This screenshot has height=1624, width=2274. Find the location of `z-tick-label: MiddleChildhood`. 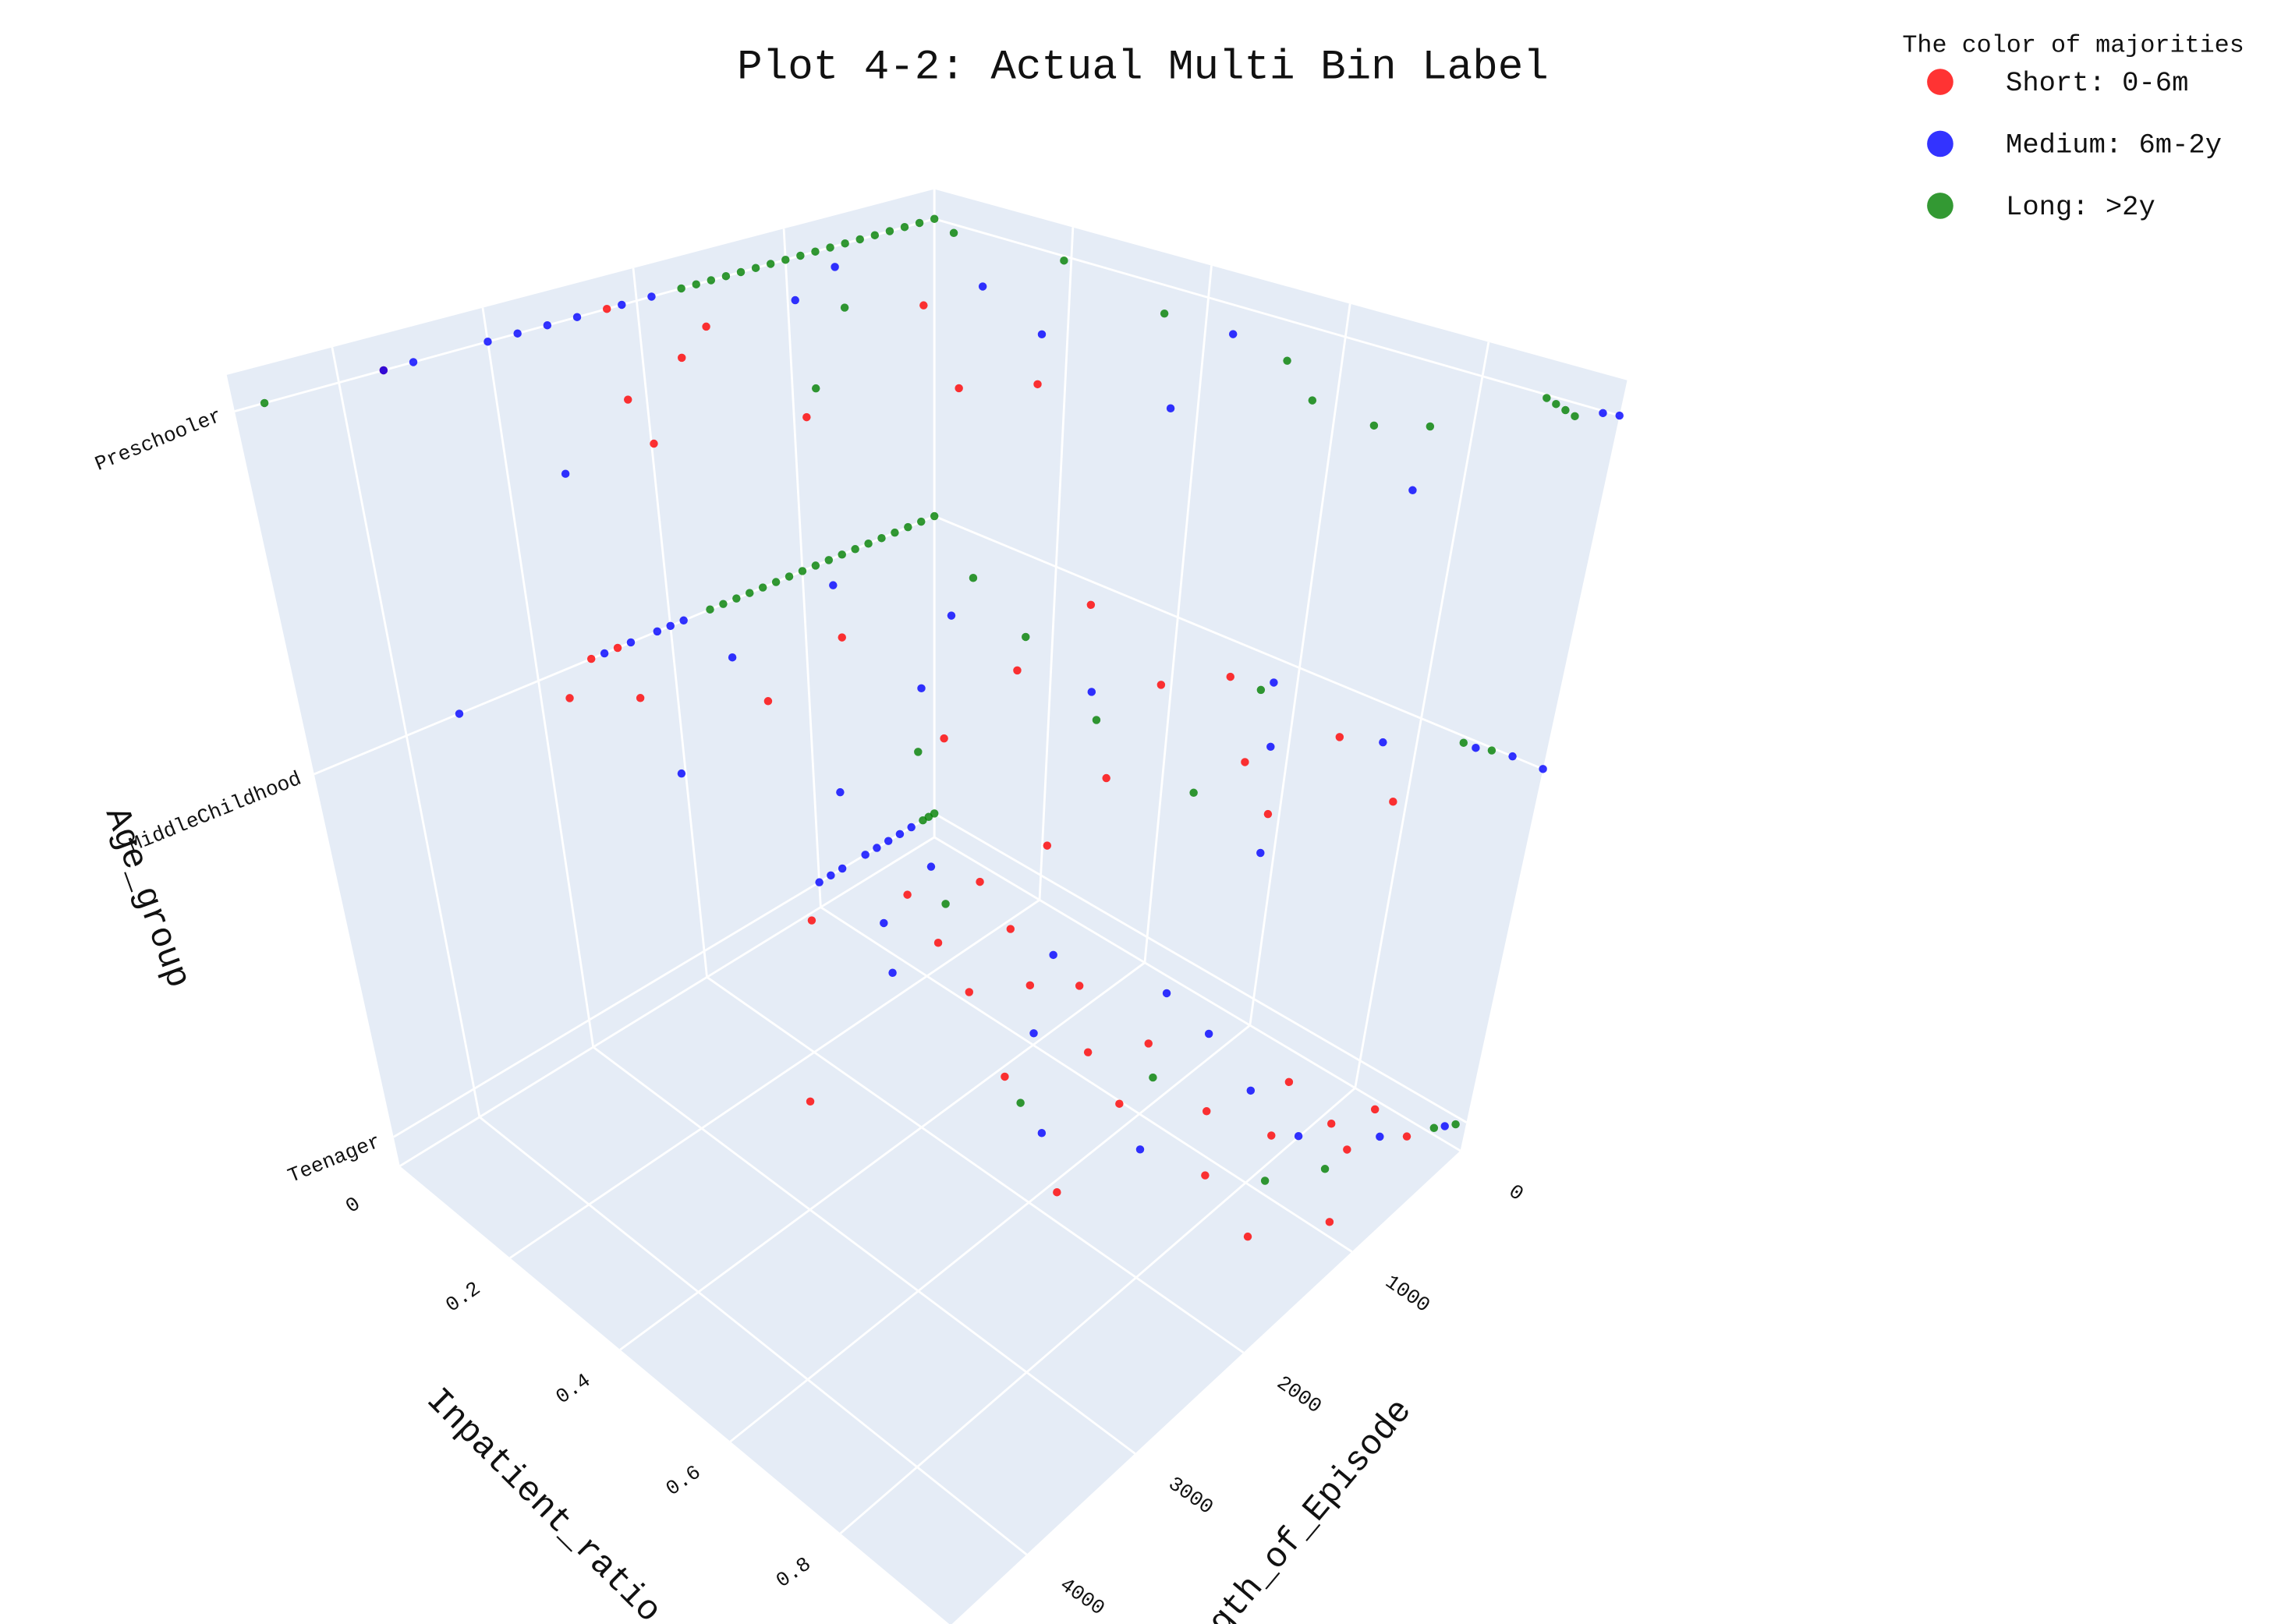

z-tick-label: MiddleChildhood is located at coordinates (215, 813).